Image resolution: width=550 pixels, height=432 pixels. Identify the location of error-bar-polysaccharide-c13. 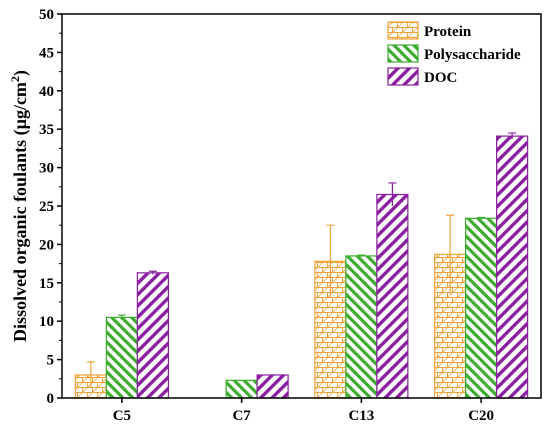
(361, 255).